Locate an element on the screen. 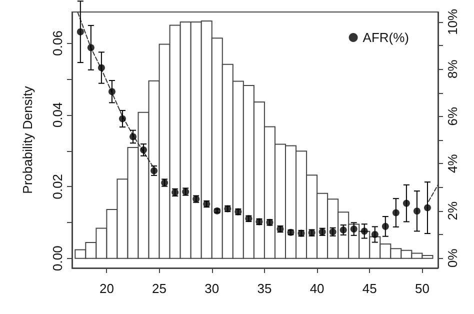 The width and height of the screenshot is (474, 314). y-tick-label: 0.06 is located at coordinates (57, 43).